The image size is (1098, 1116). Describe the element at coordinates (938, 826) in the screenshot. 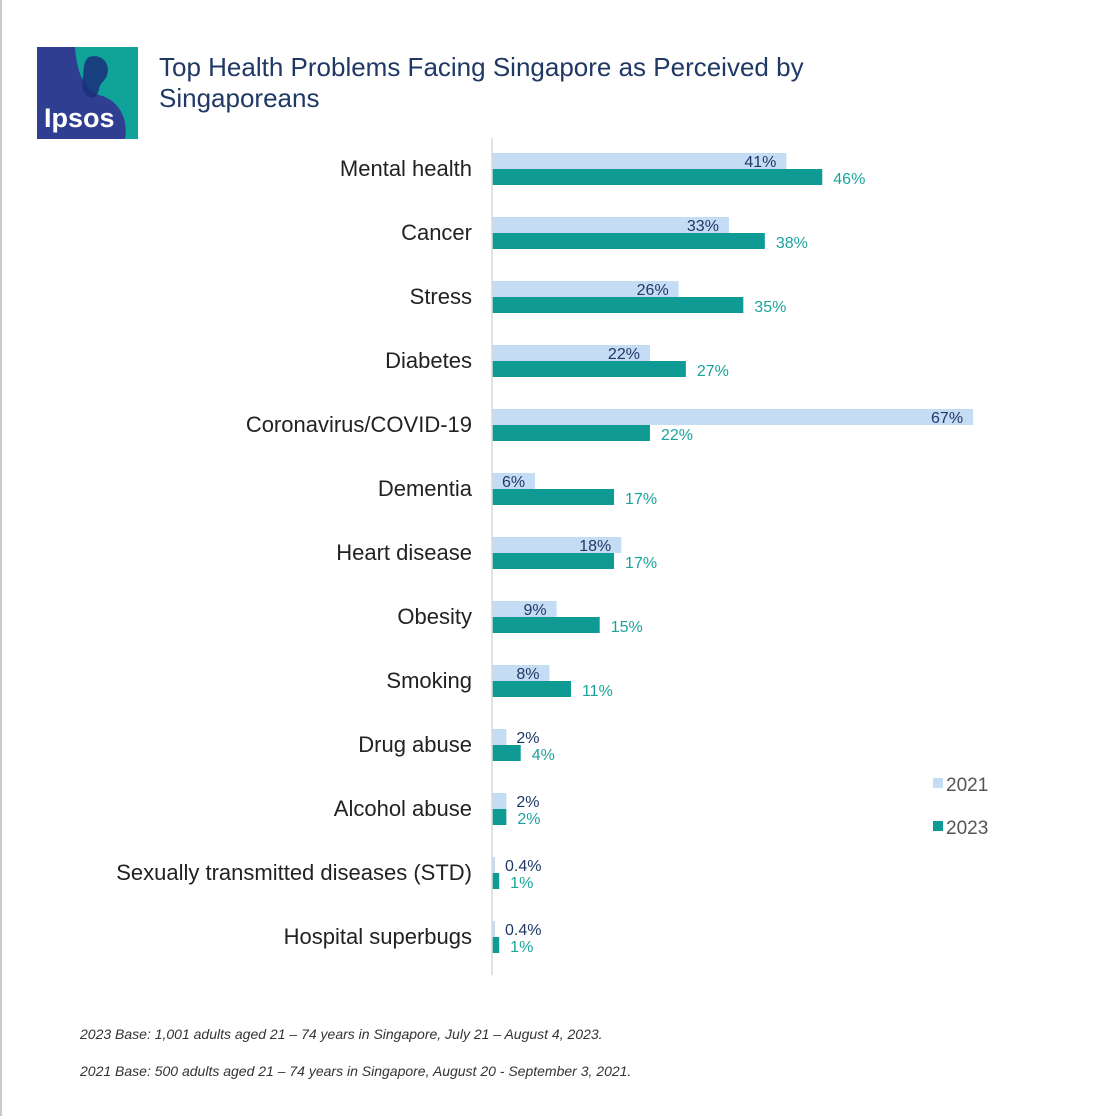

I see `legend-swatch-2023` at that location.